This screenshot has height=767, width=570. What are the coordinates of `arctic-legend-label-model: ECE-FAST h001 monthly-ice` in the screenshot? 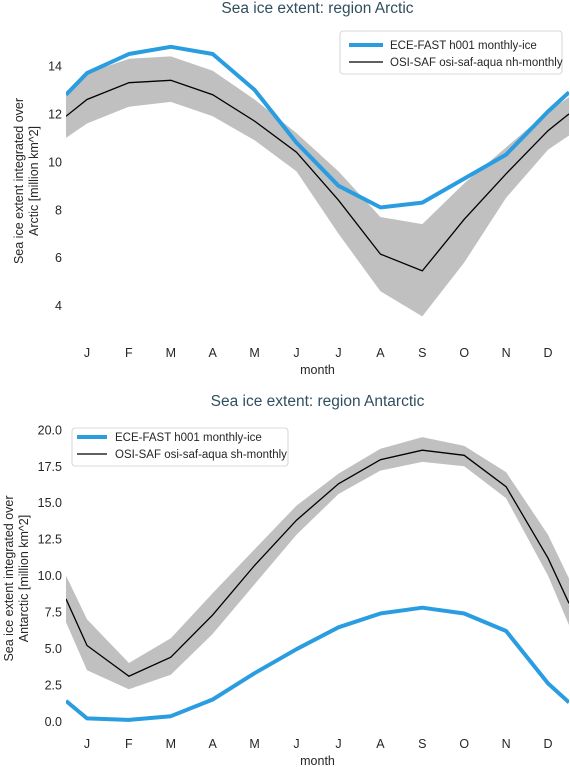 It's located at (463, 46).